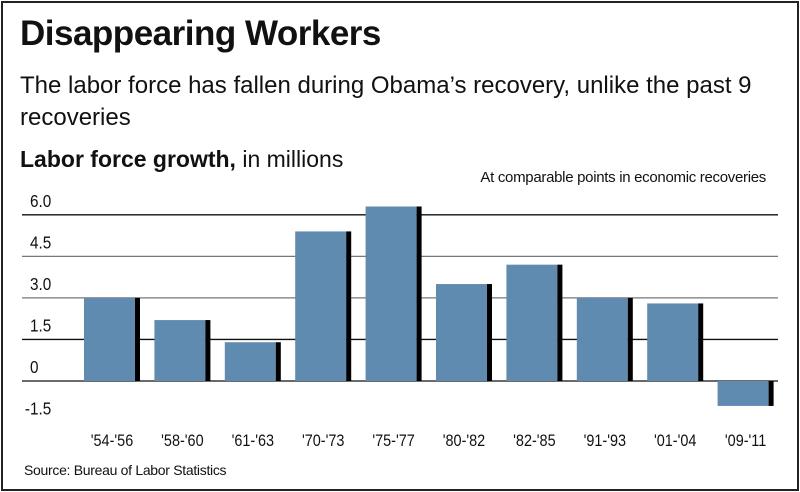  I want to click on y-tick-label: 3.0, so click(40, 284).